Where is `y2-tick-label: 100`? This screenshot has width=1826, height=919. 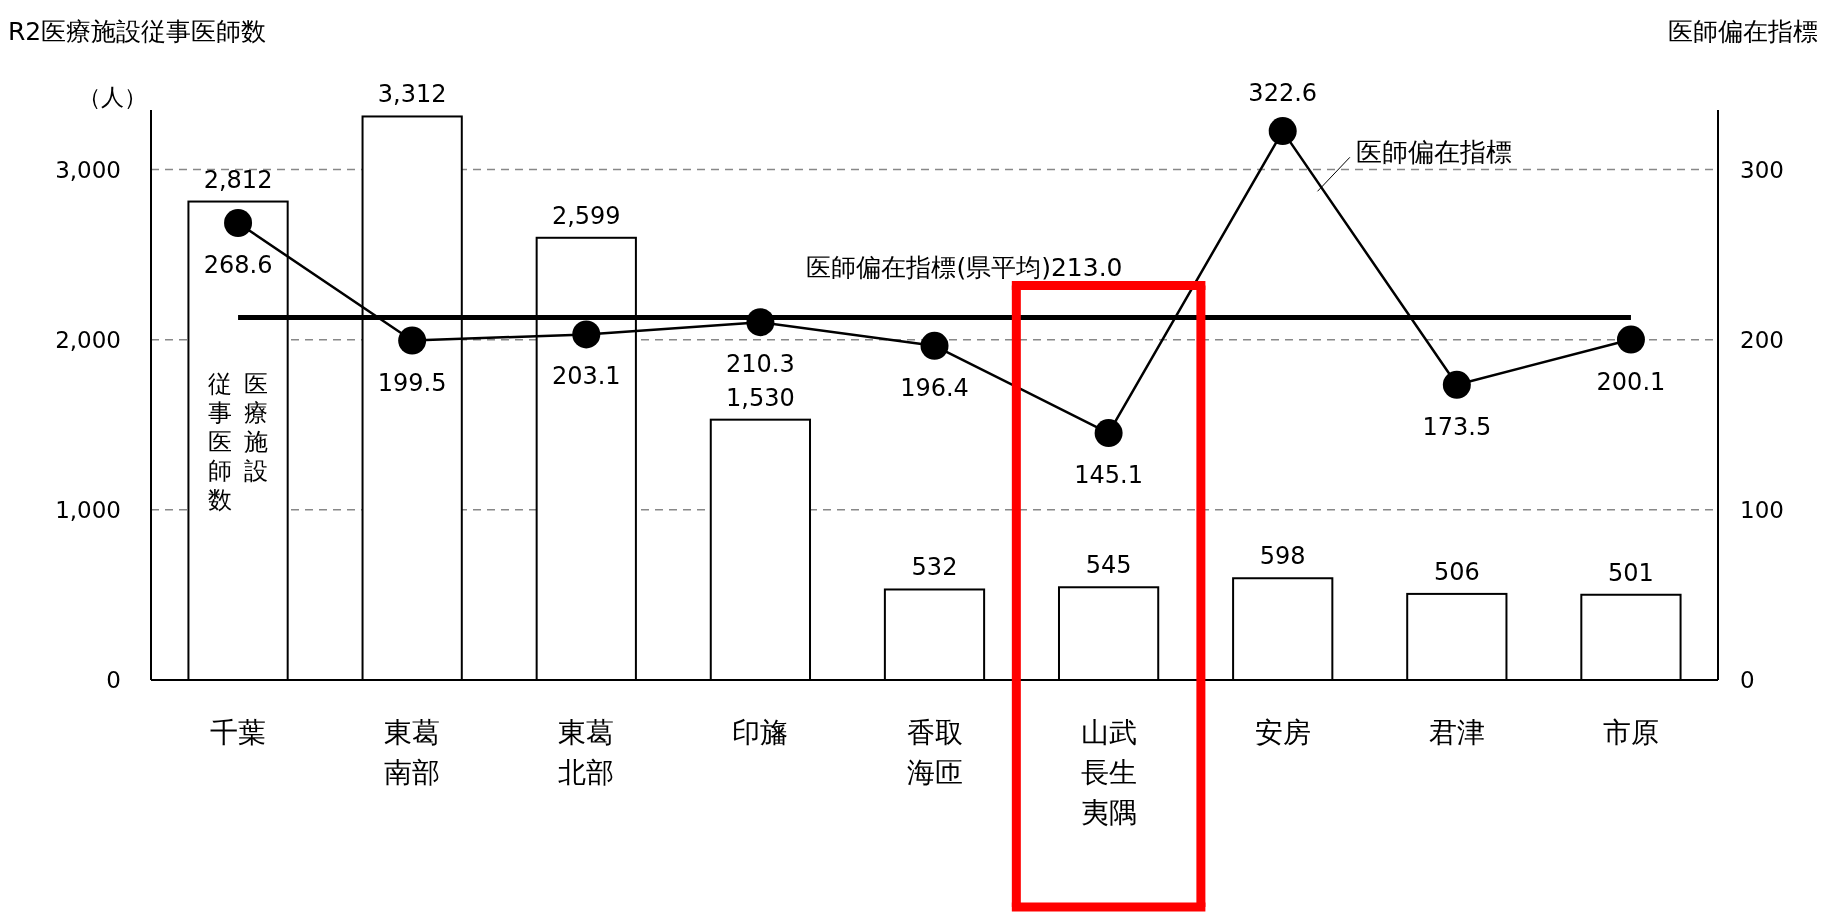
y2-tick-label: 100 is located at coordinates (1762, 509).